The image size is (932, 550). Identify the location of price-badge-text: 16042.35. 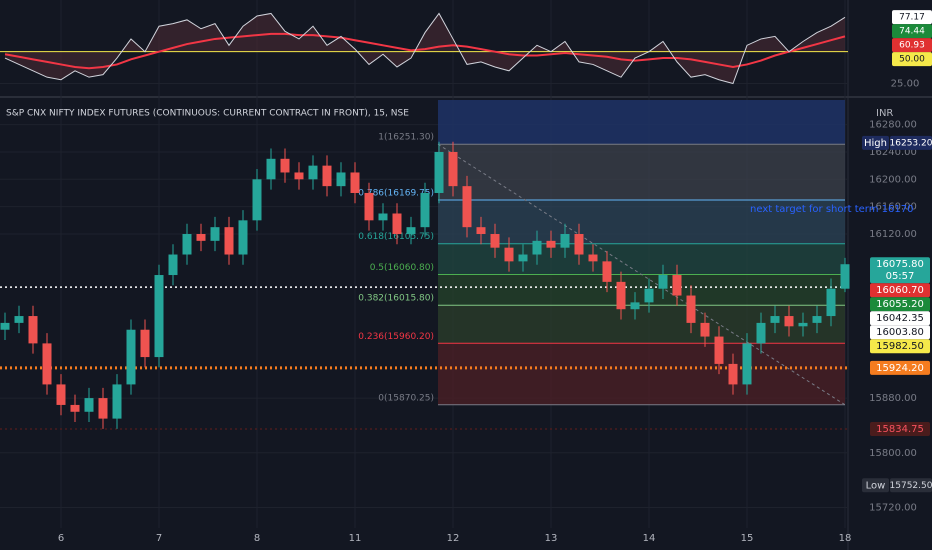
(900, 318).